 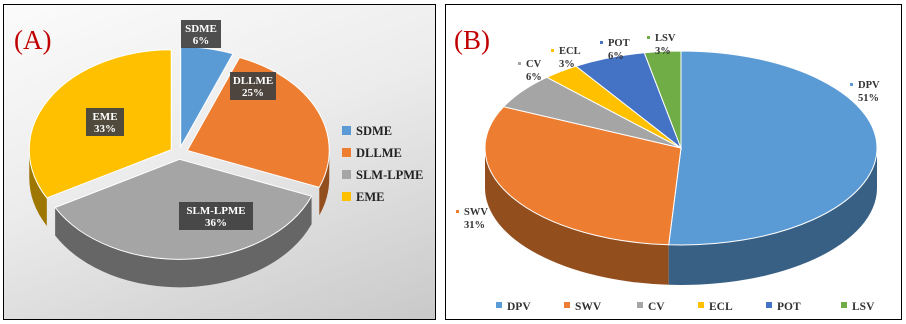 I want to click on side-wall-eme, so click(x=38, y=187).